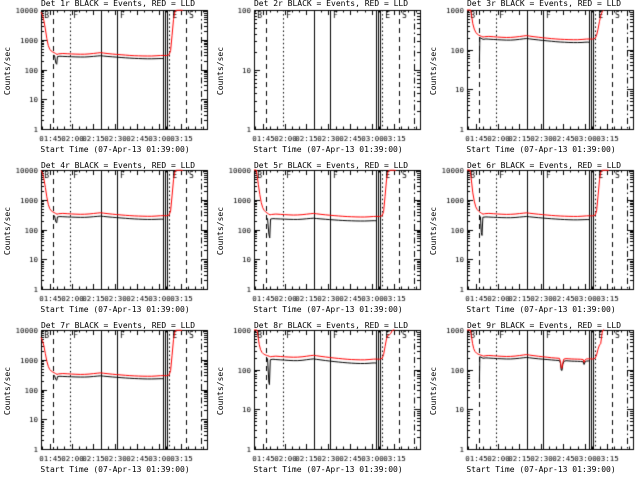 Image resolution: width=640 pixels, height=480 pixels. What do you see at coordinates (331, 4) in the screenshot?
I see `plot-title: Det 2r BLACK = Events, RED = LLD` at bounding box center [331, 4].